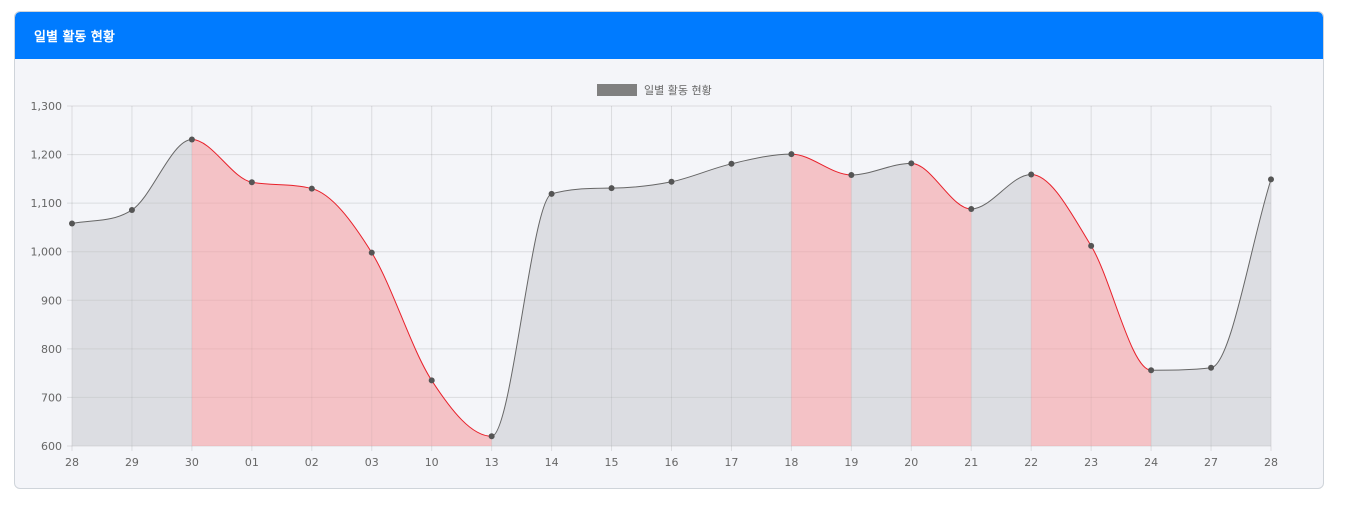 The width and height of the screenshot is (1345, 512). Describe the element at coordinates (911, 462) in the screenshot. I see `x-tick-label: 20` at that location.